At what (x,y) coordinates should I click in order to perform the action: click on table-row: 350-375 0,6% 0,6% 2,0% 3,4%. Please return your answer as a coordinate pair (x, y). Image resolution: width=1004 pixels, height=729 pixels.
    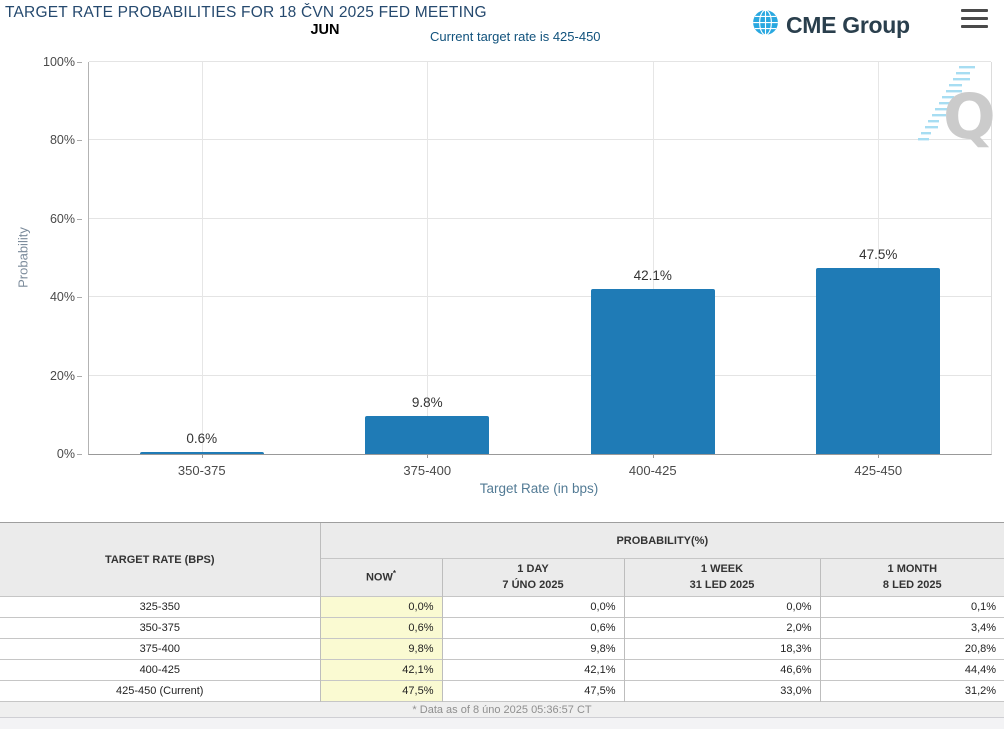
    Looking at the image, I should click on (502, 628).